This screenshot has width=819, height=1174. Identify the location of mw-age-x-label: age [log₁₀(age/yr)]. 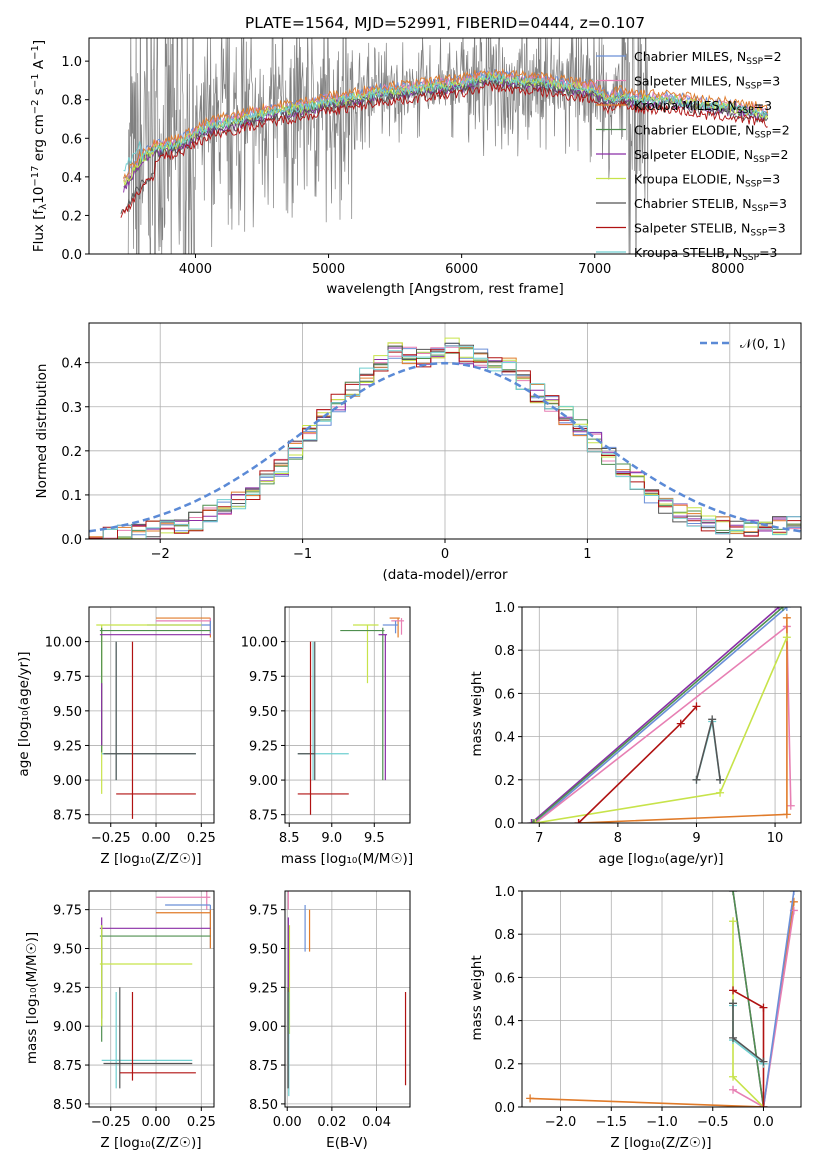
(660, 859).